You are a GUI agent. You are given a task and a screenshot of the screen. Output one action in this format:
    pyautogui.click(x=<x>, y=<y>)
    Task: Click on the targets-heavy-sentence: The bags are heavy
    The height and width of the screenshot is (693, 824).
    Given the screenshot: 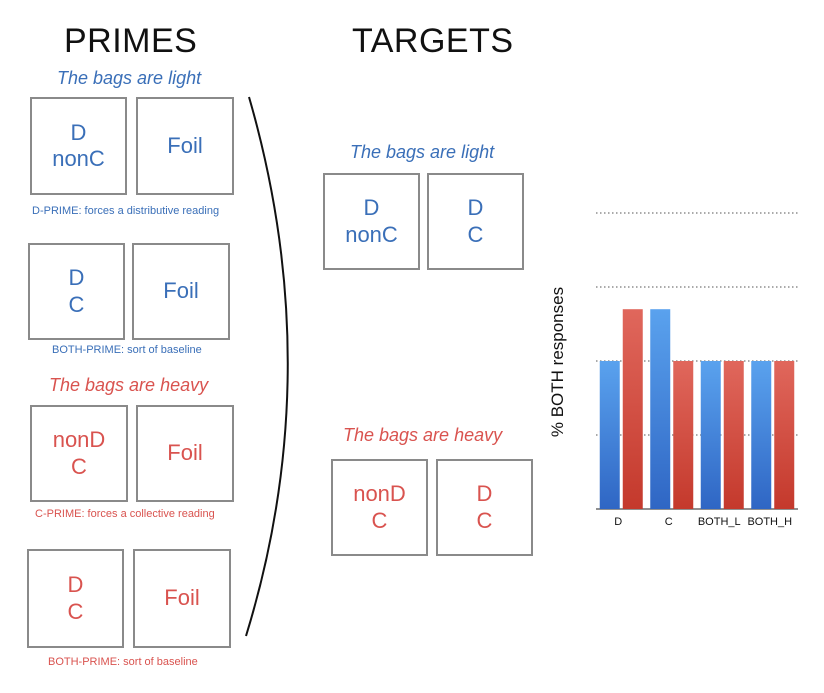 What is the action you would take?
    pyautogui.click(x=423, y=435)
    